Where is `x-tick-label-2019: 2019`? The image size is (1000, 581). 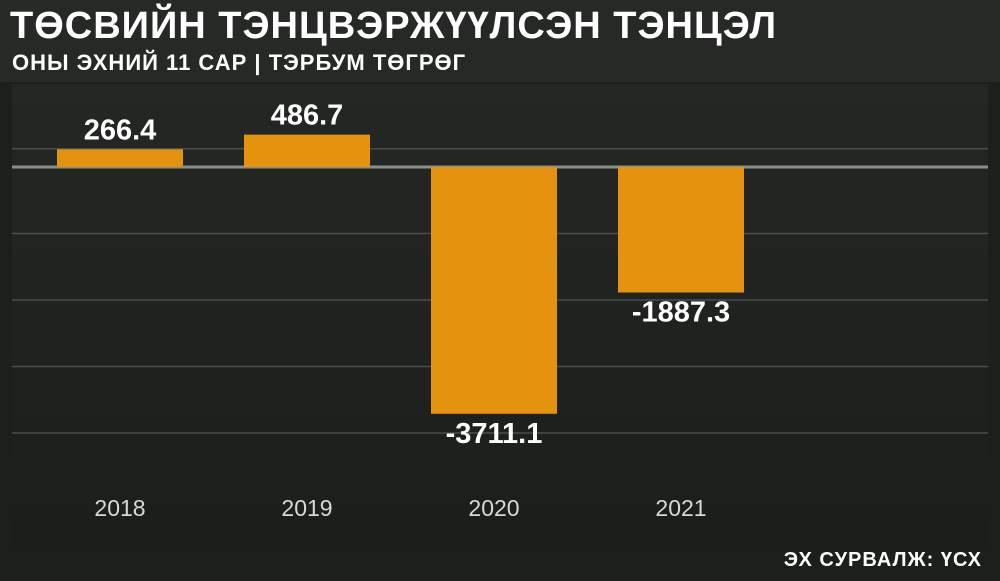 x-tick-label-2019: 2019 is located at coordinates (306, 508).